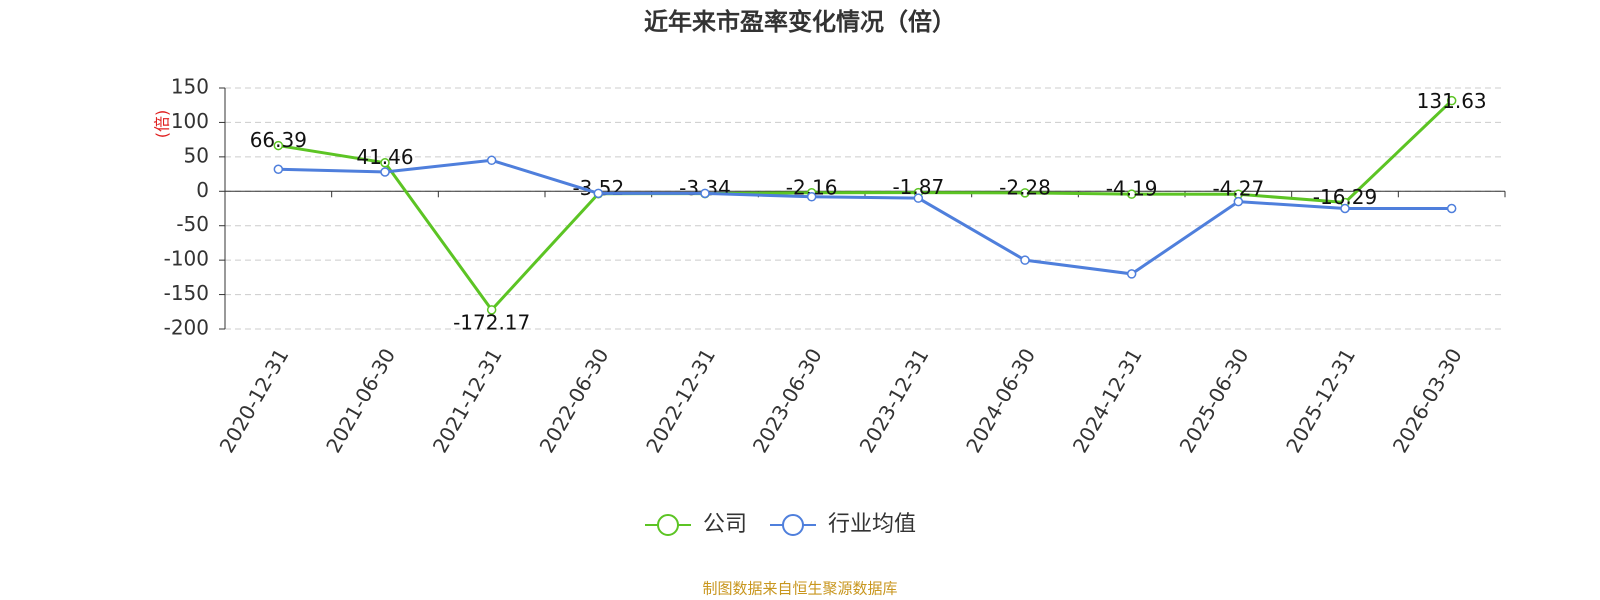 Image resolution: width=1600 pixels, height=600 pixels. Describe the element at coordinates (725, 524) in the screenshot. I see `legend-label: 公司` at that location.